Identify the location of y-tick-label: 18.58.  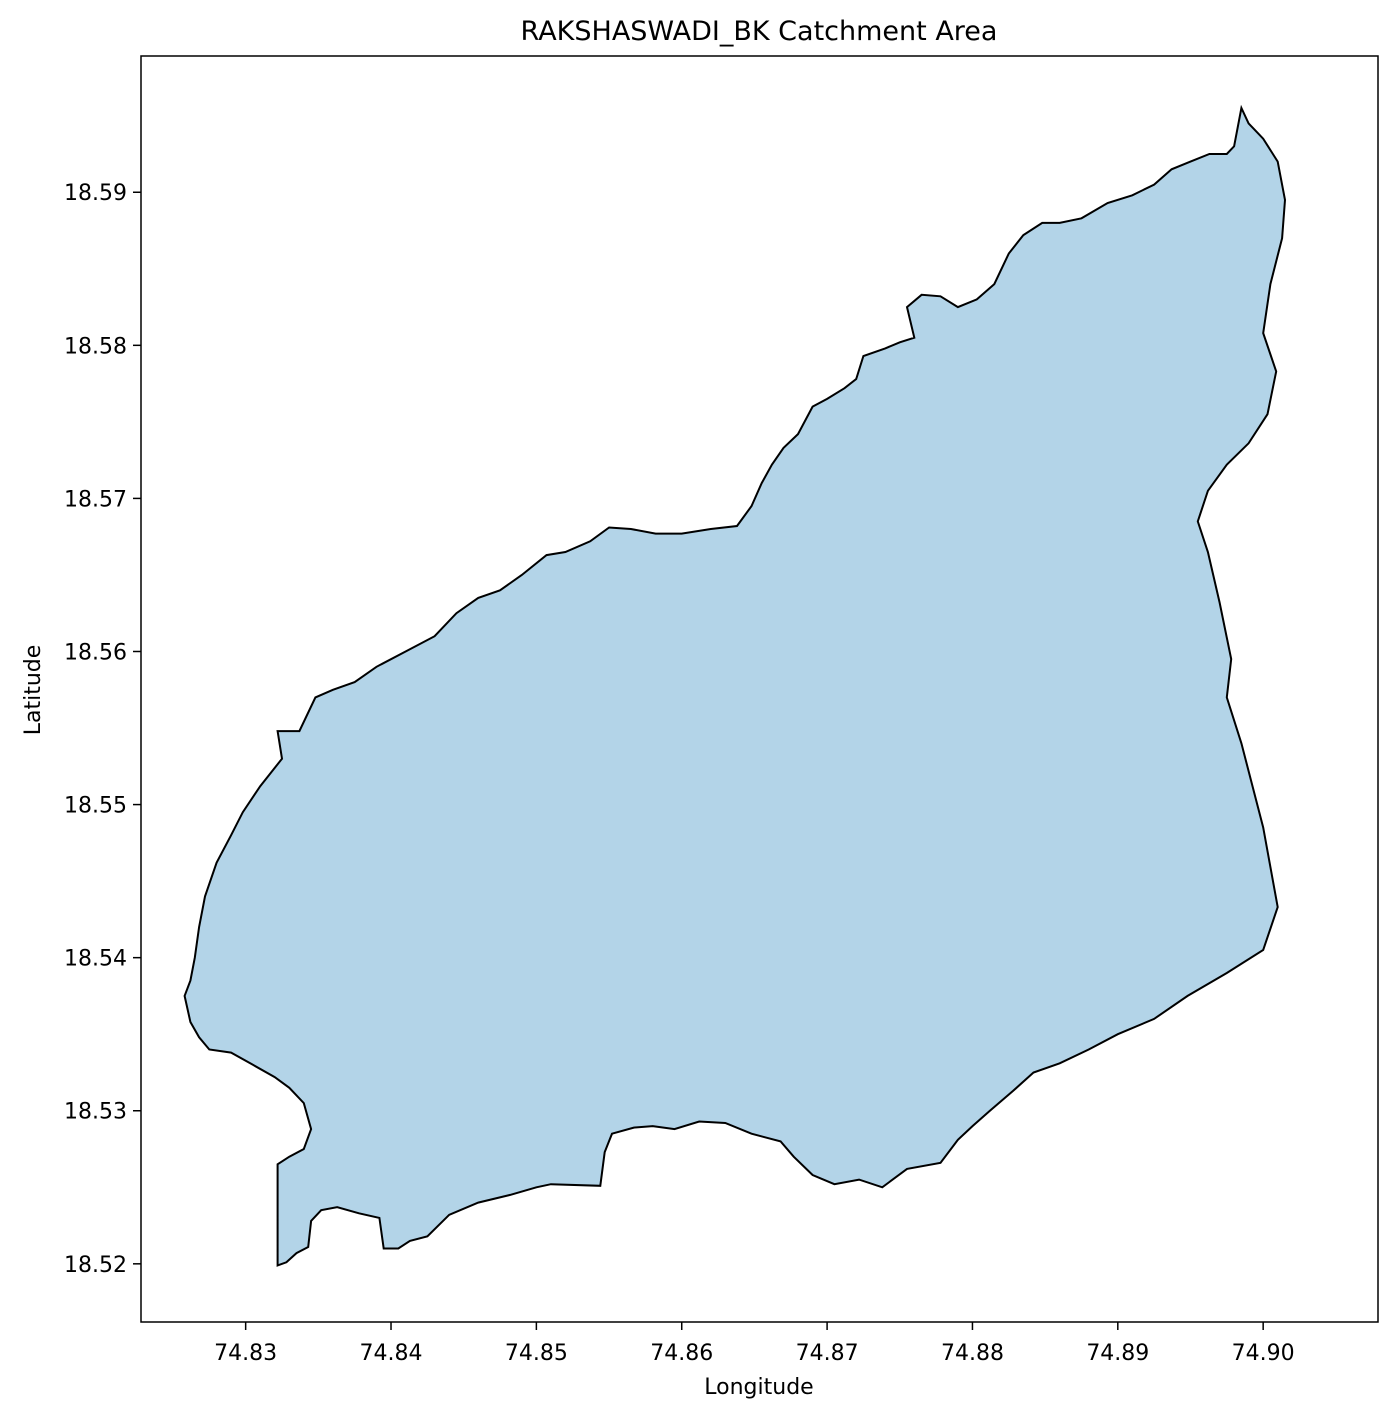
(95, 346).